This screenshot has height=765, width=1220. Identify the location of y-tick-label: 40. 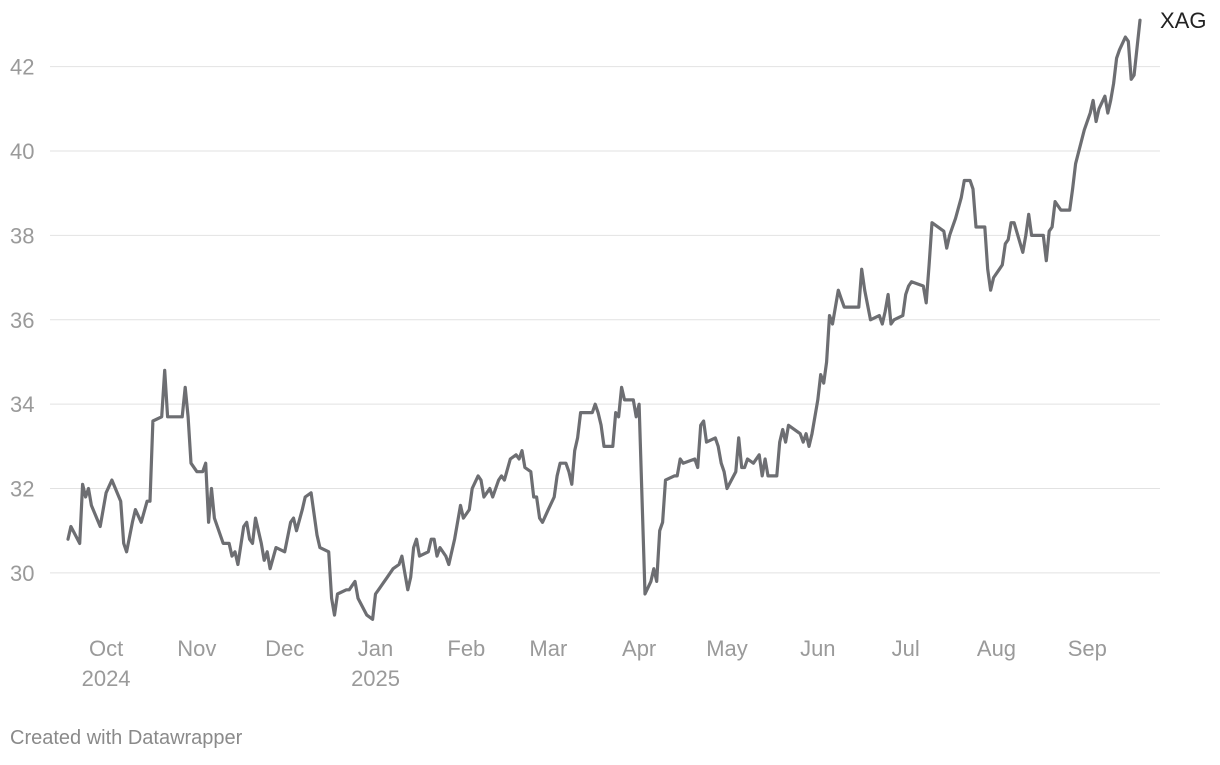
(22, 151).